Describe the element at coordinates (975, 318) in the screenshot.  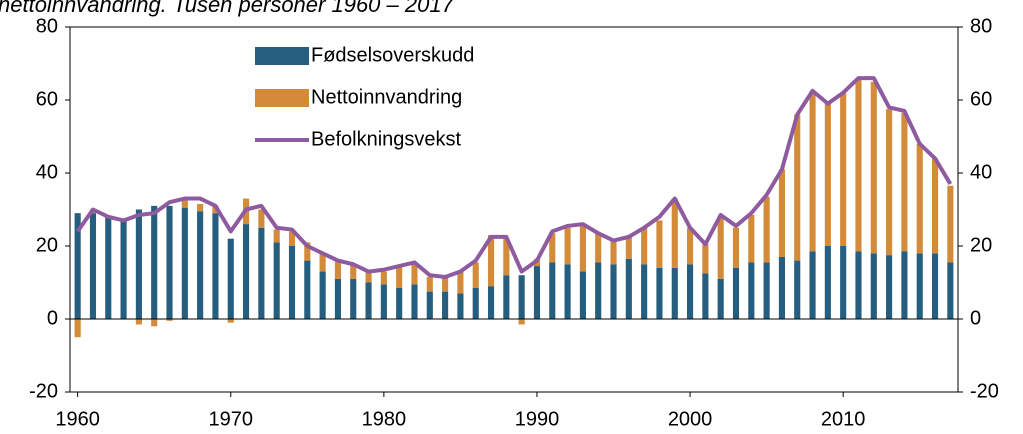
I see `y2-tick-label: 0` at that location.